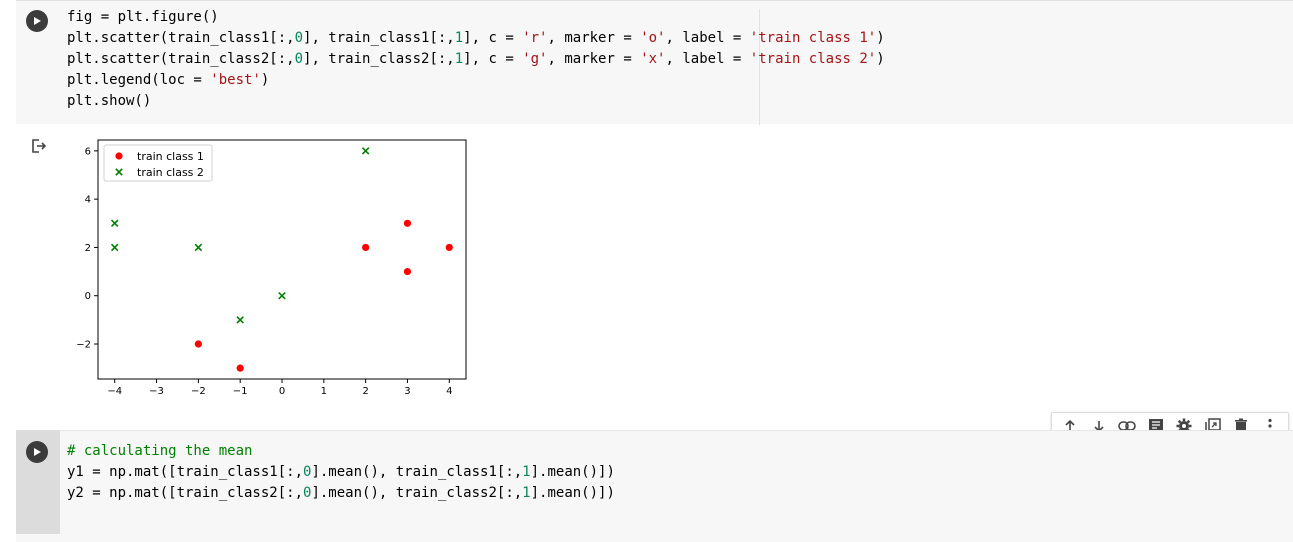  What do you see at coordinates (83, 344) in the screenshot?
I see `y-tick-label: −2` at bounding box center [83, 344].